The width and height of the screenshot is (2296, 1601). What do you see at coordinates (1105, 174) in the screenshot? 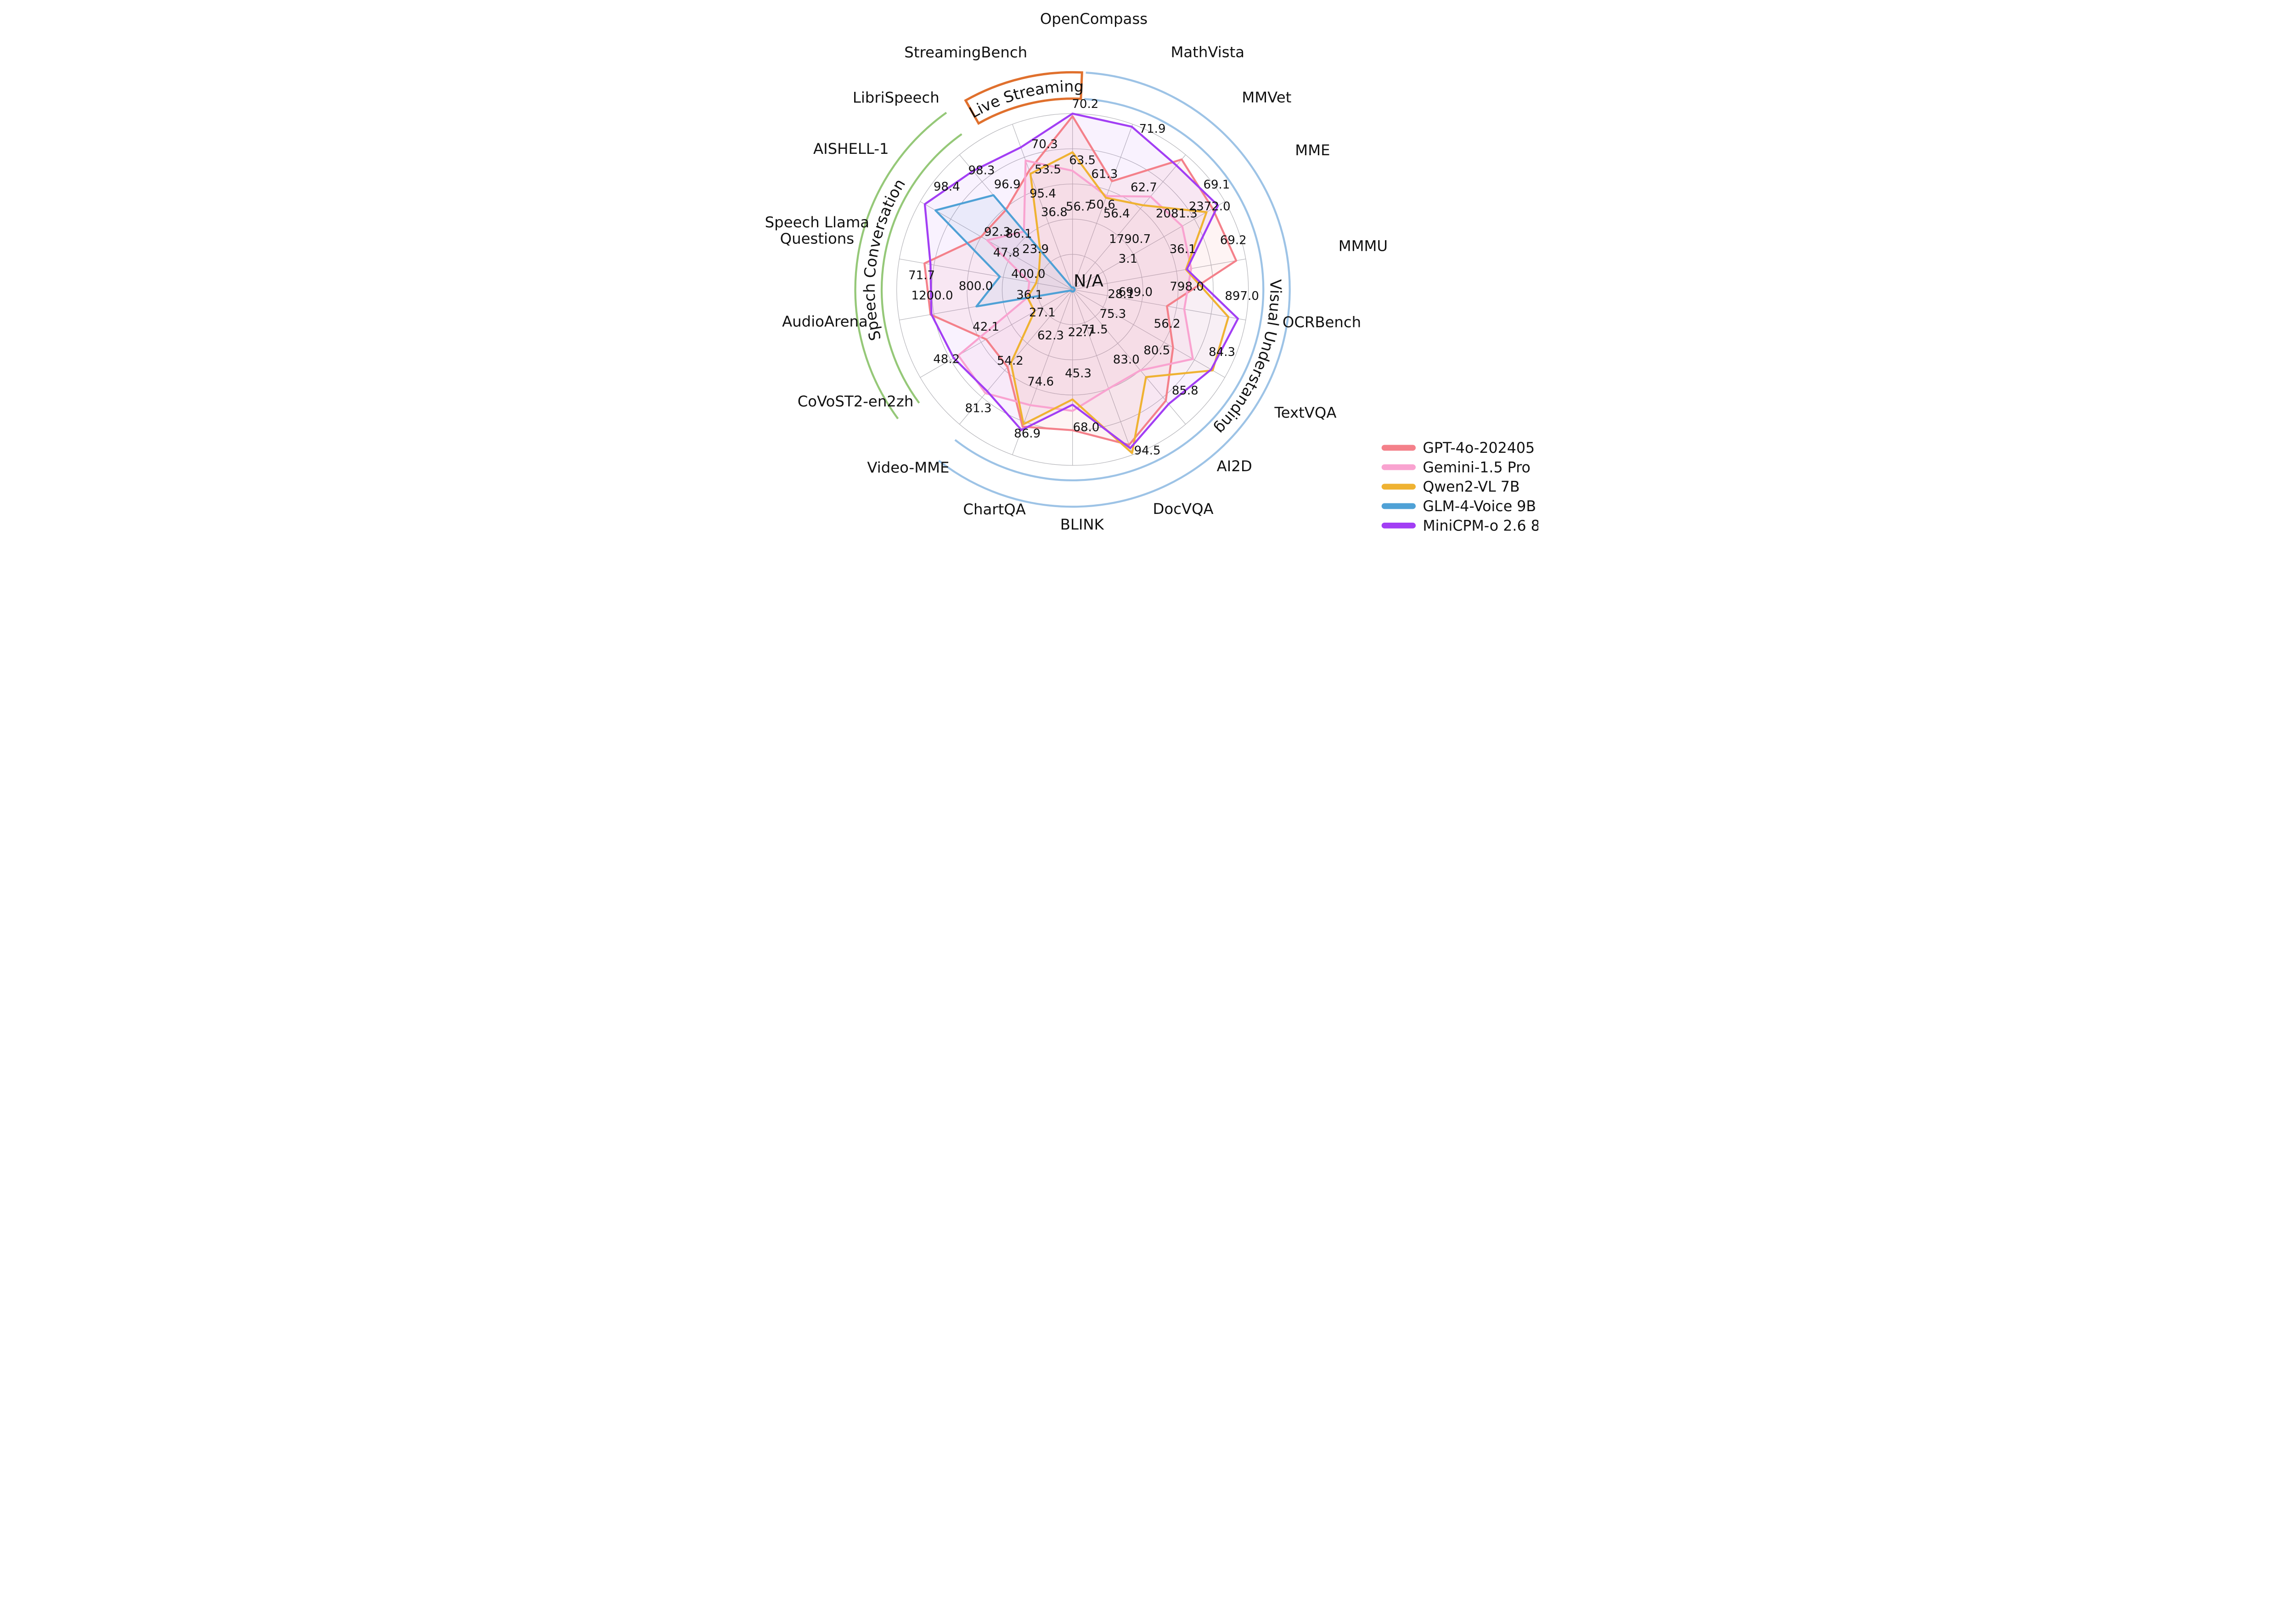
I see `value-label: 61.3` at bounding box center [1105, 174].